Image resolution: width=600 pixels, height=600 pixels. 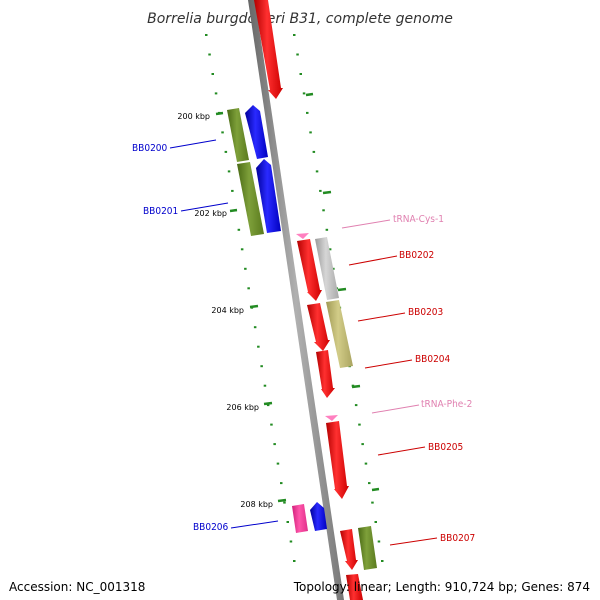 What do you see at coordinates (160, 211) in the screenshot?
I see `svg-text: BB0201` at bounding box center [160, 211].